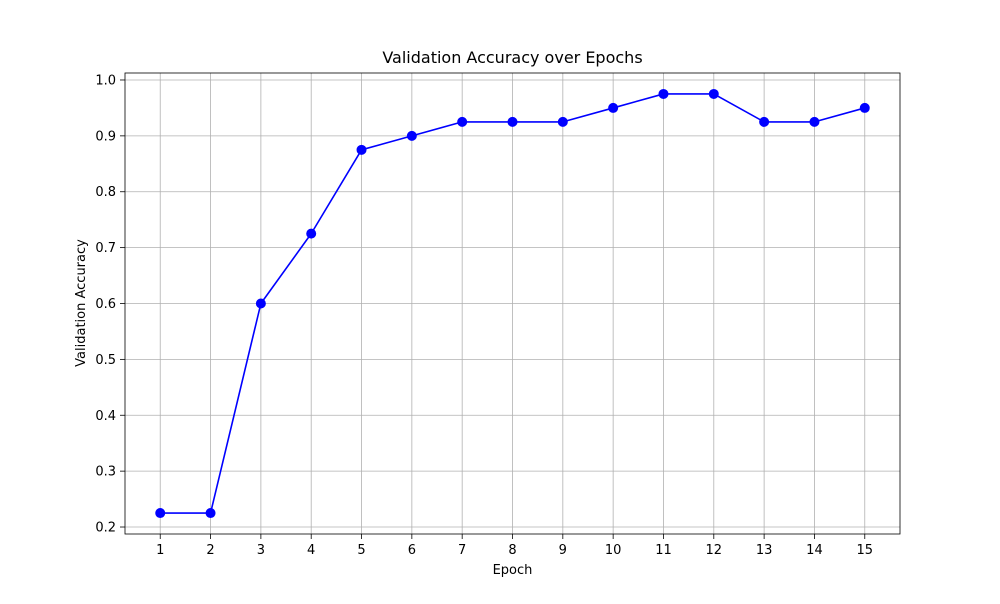 Image resolution: width=1000 pixels, height=604 pixels. Describe the element at coordinates (513, 570) in the screenshot. I see `x-axis-label: Epoch` at that location.